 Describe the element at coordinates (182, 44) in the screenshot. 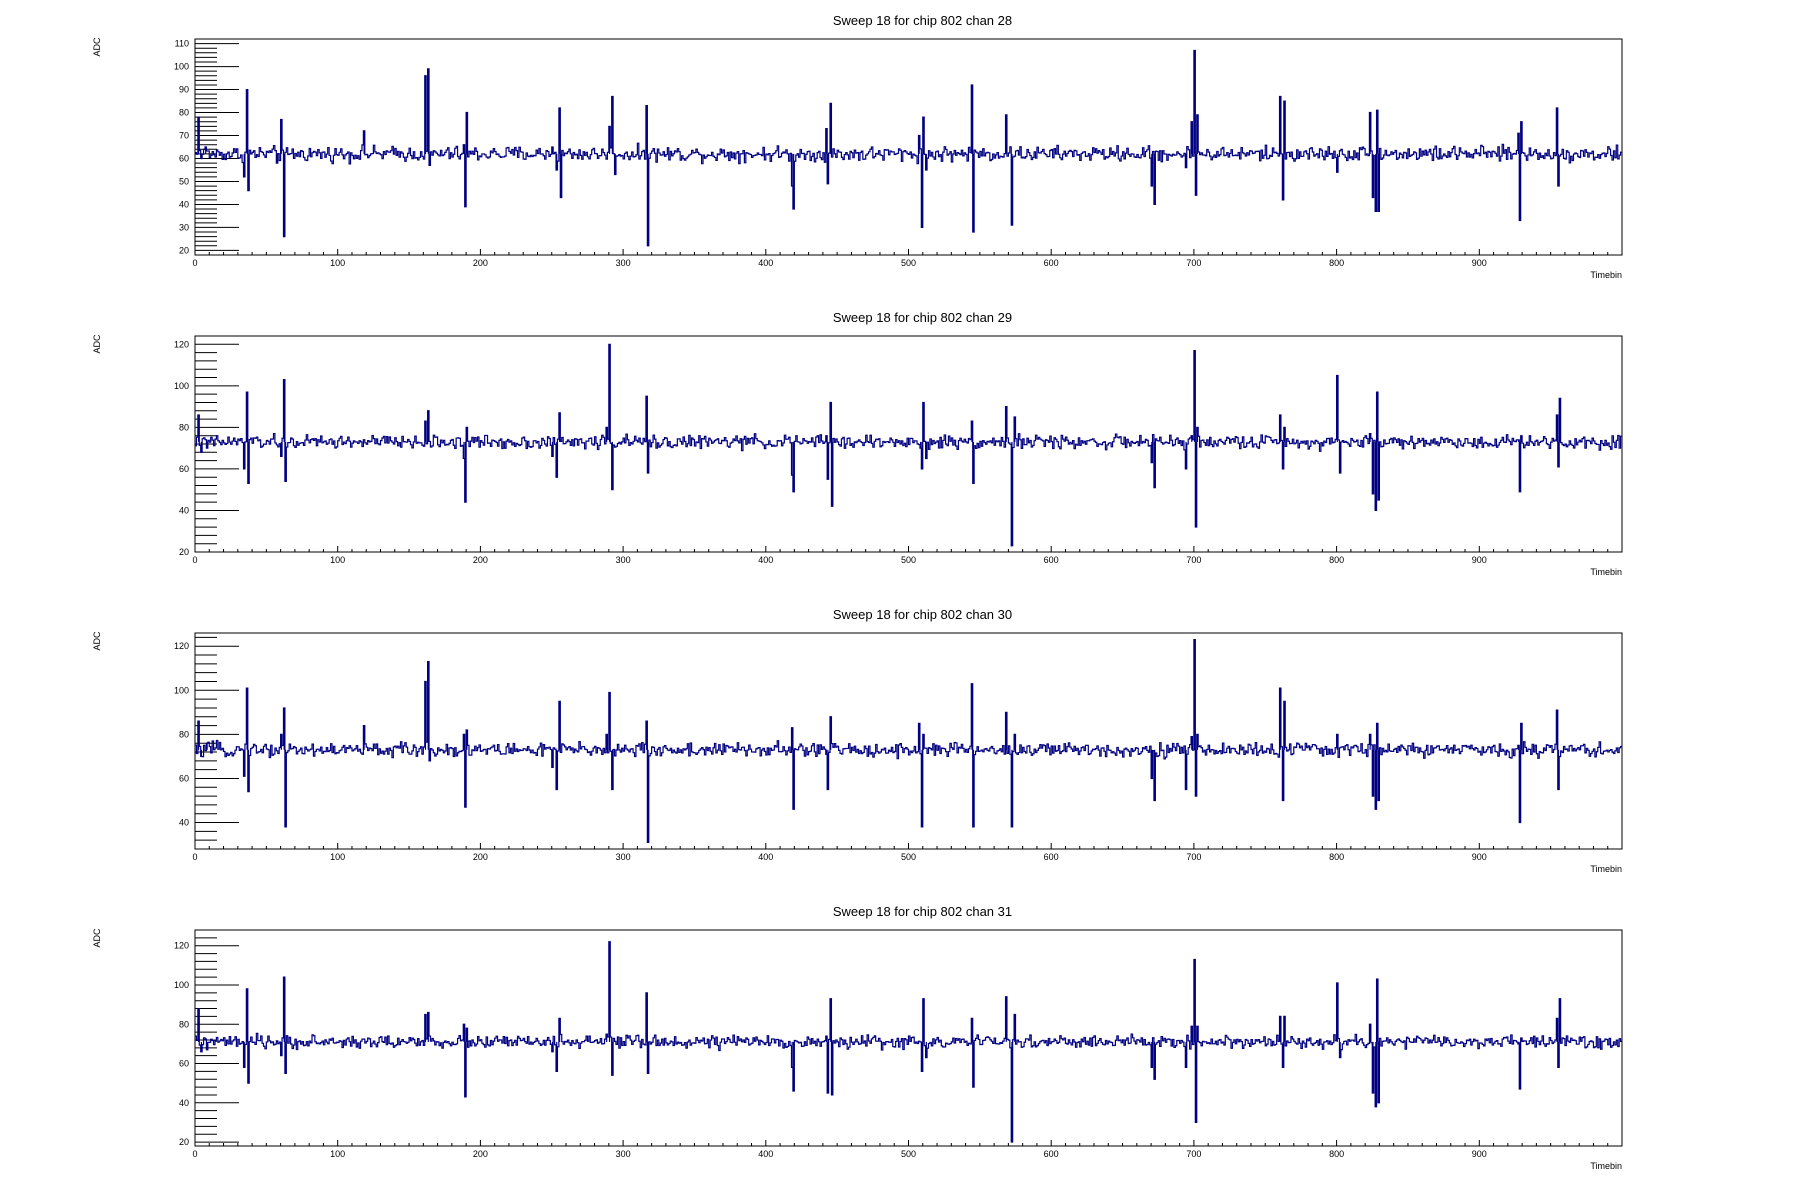

I see `y-tick-label: 110` at that location.